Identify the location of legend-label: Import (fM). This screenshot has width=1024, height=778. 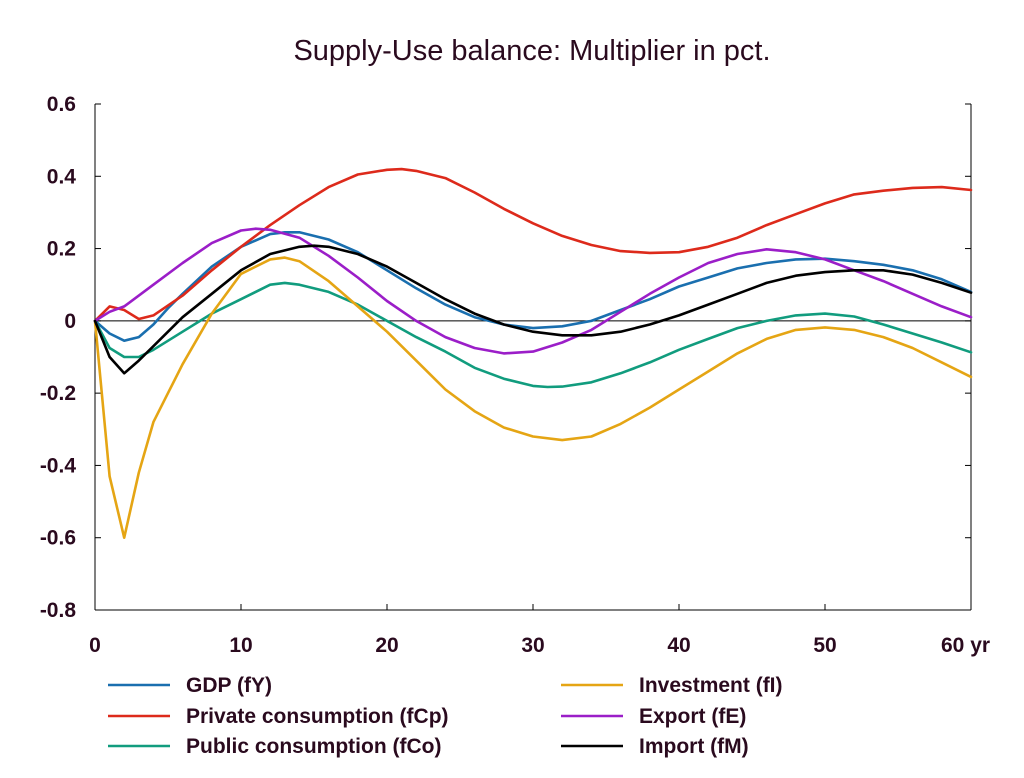
(694, 746).